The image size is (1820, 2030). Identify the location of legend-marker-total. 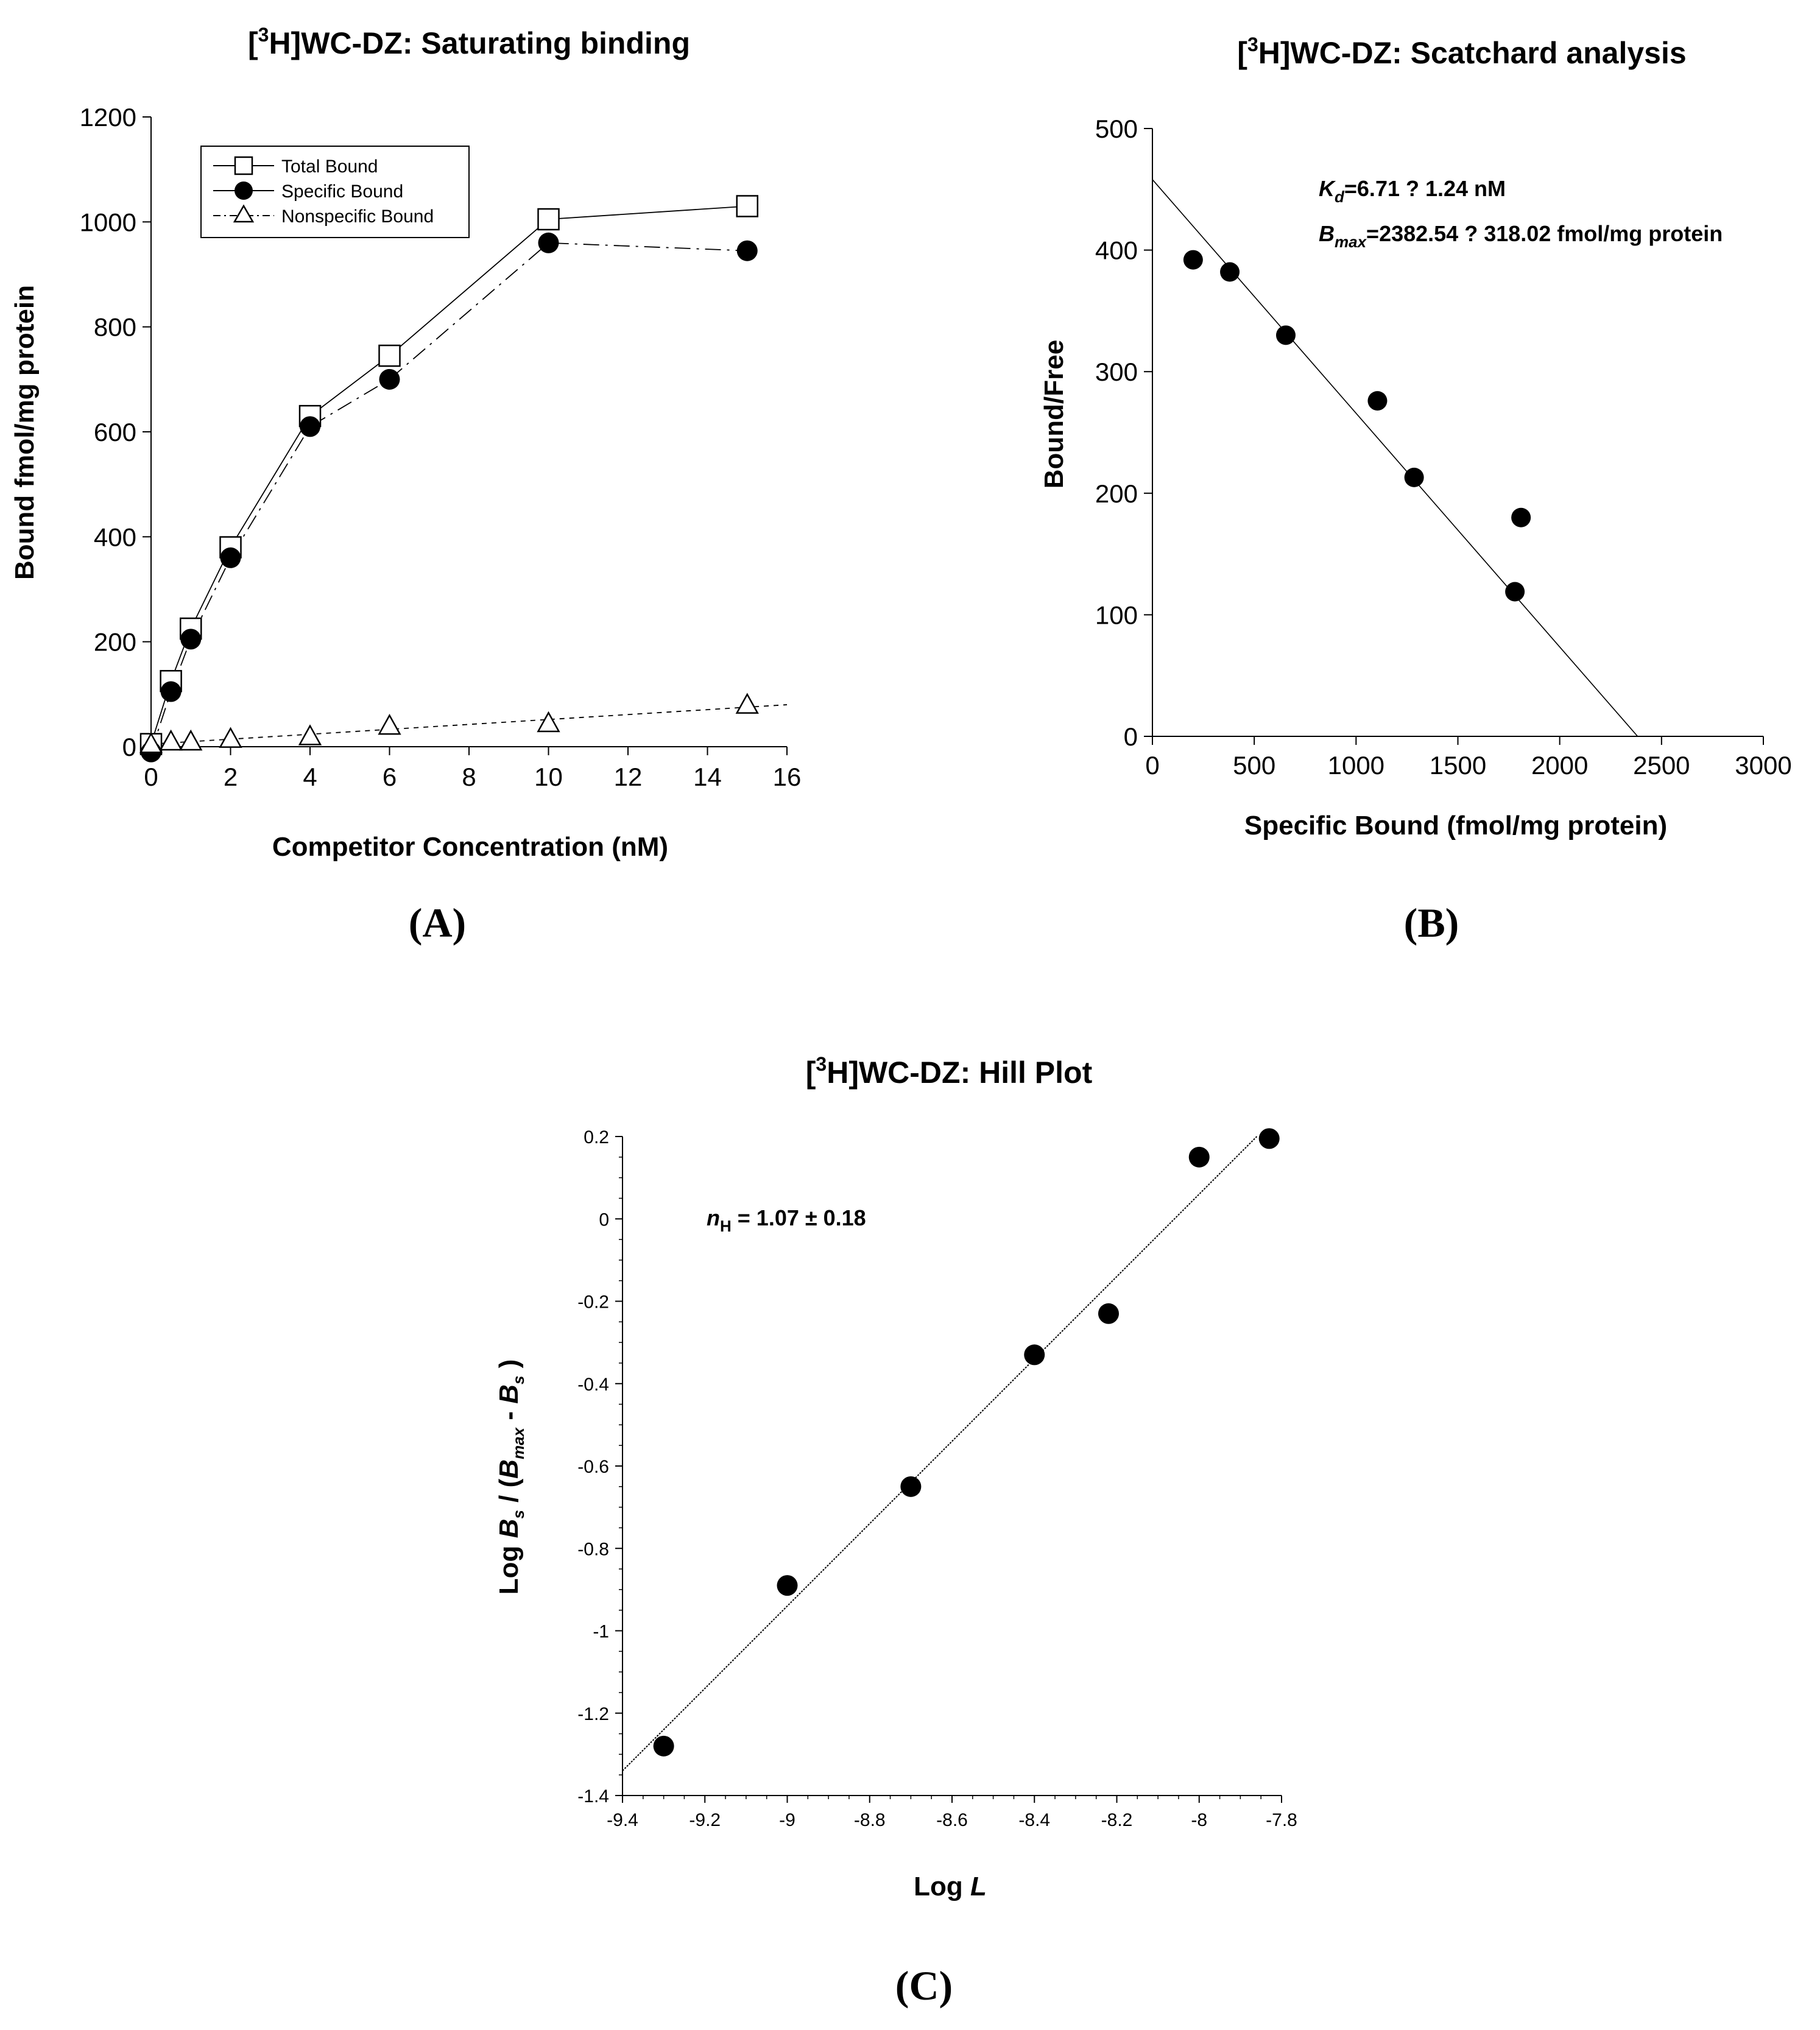
(243, 165).